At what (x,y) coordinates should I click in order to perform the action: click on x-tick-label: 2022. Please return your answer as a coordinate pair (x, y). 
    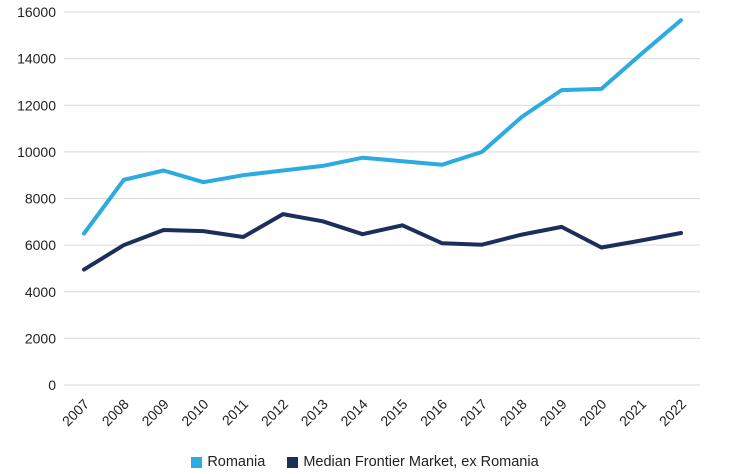
    Looking at the image, I should click on (672, 412).